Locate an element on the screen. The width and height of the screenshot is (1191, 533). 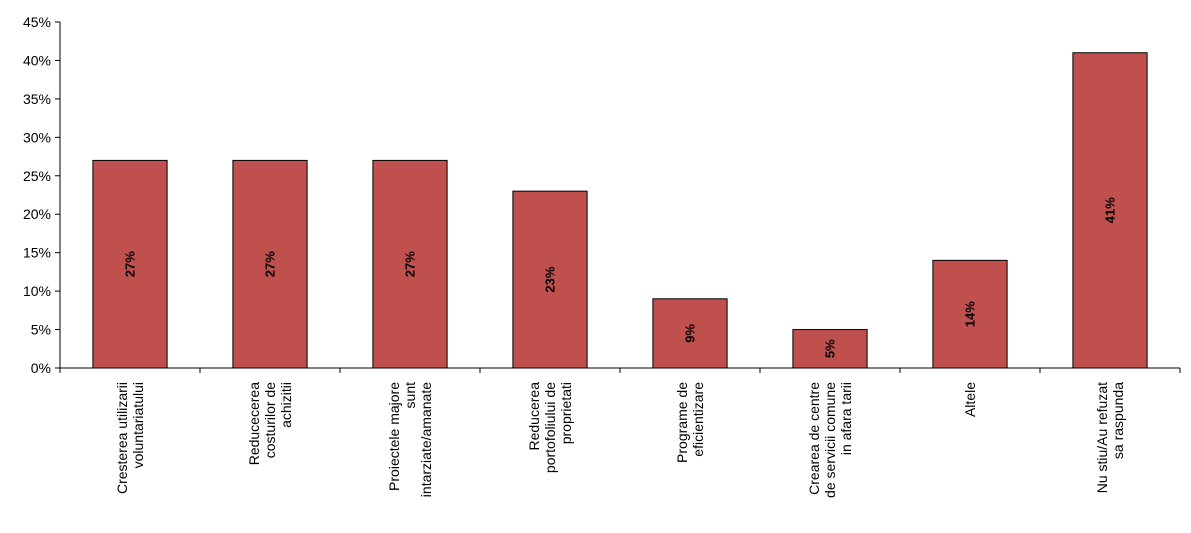
category-label-line: in afara tarii is located at coordinates (846, 418).